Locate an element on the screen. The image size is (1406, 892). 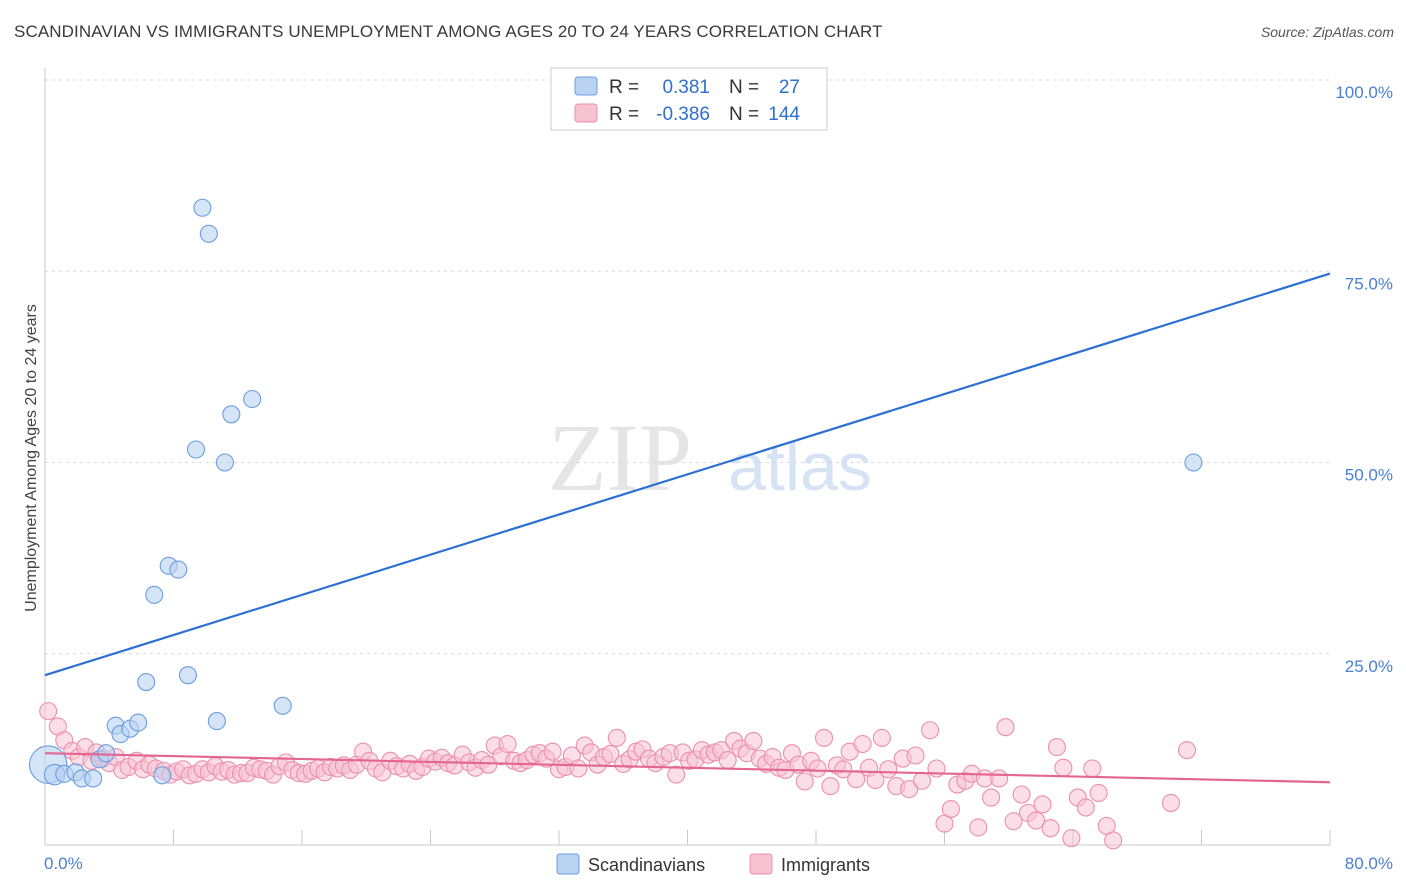
stats-legend: R = 0.381 N = 27 R = -0.386 N = 144 is located at coordinates (689, 99).